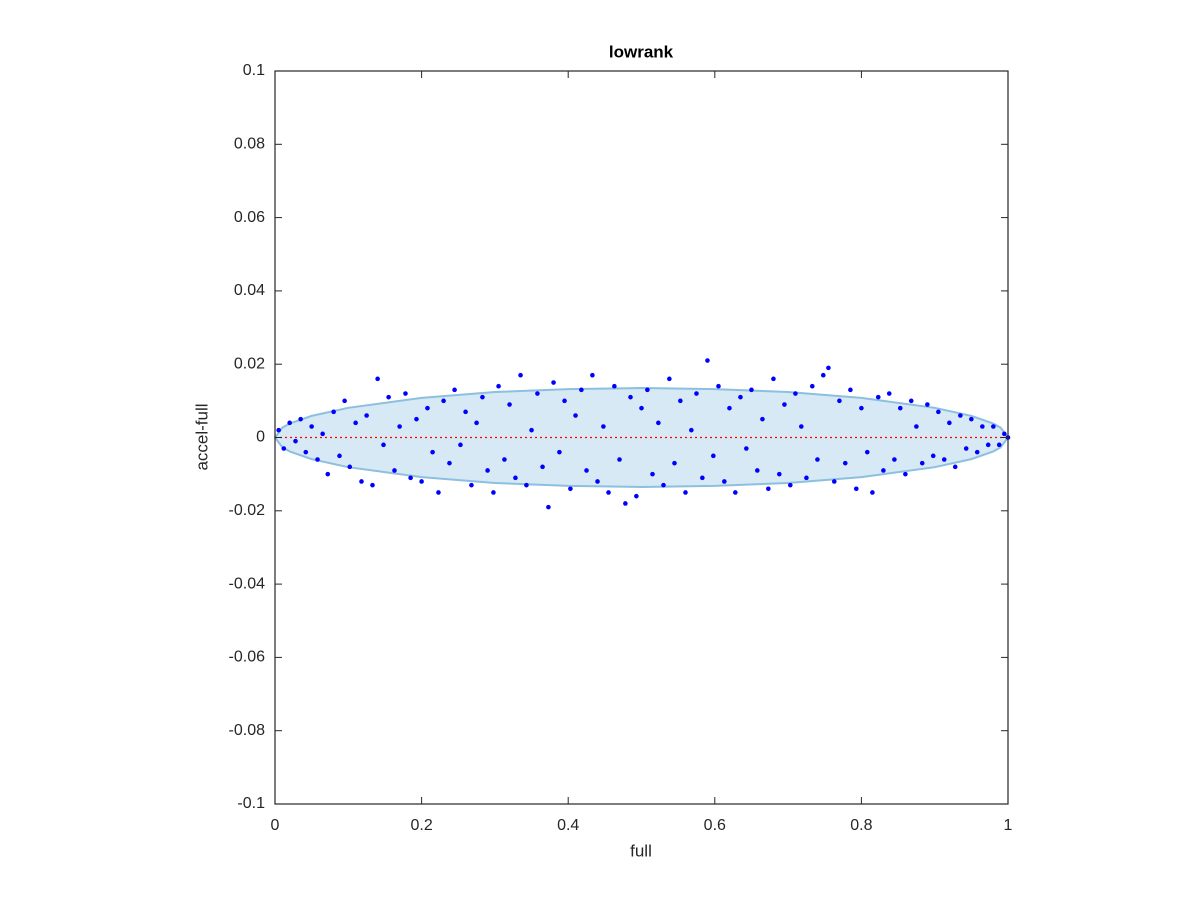 The height and width of the screenshot is (900, 1200). Describe the element at coordinates (249, 363) in the screenshot. I see `y-tick-label: 0.02` at that location.